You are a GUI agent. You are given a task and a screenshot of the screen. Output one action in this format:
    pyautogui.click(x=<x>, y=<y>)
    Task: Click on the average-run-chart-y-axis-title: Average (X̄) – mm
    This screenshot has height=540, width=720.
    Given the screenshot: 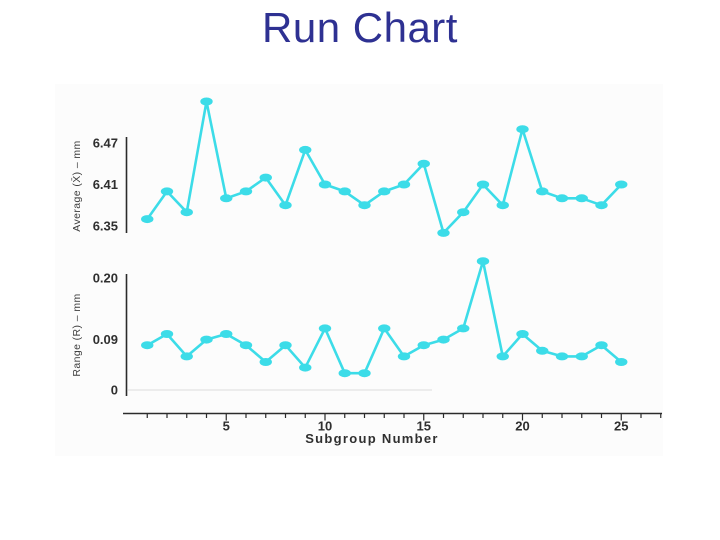 What is the action you would take?
    pyautogui.click(x=76, y=185)
    